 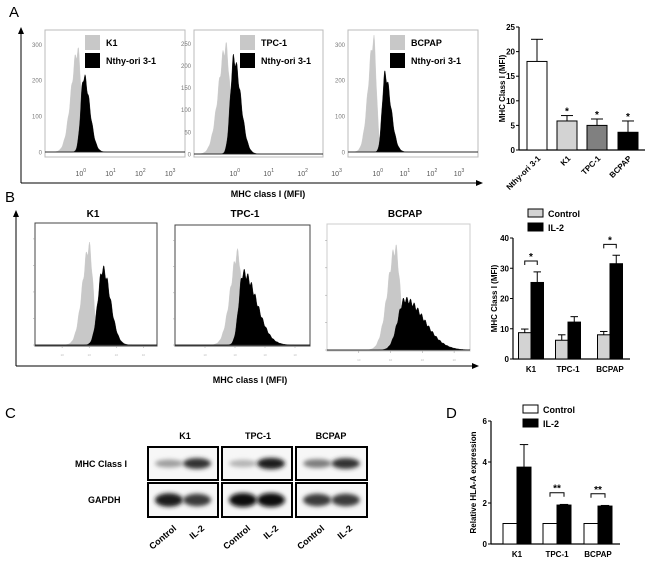 What do you see at coordinates (510, 27) in the screenshot?
I see `y-tick-label: 25` at bounding box center [510, 27].